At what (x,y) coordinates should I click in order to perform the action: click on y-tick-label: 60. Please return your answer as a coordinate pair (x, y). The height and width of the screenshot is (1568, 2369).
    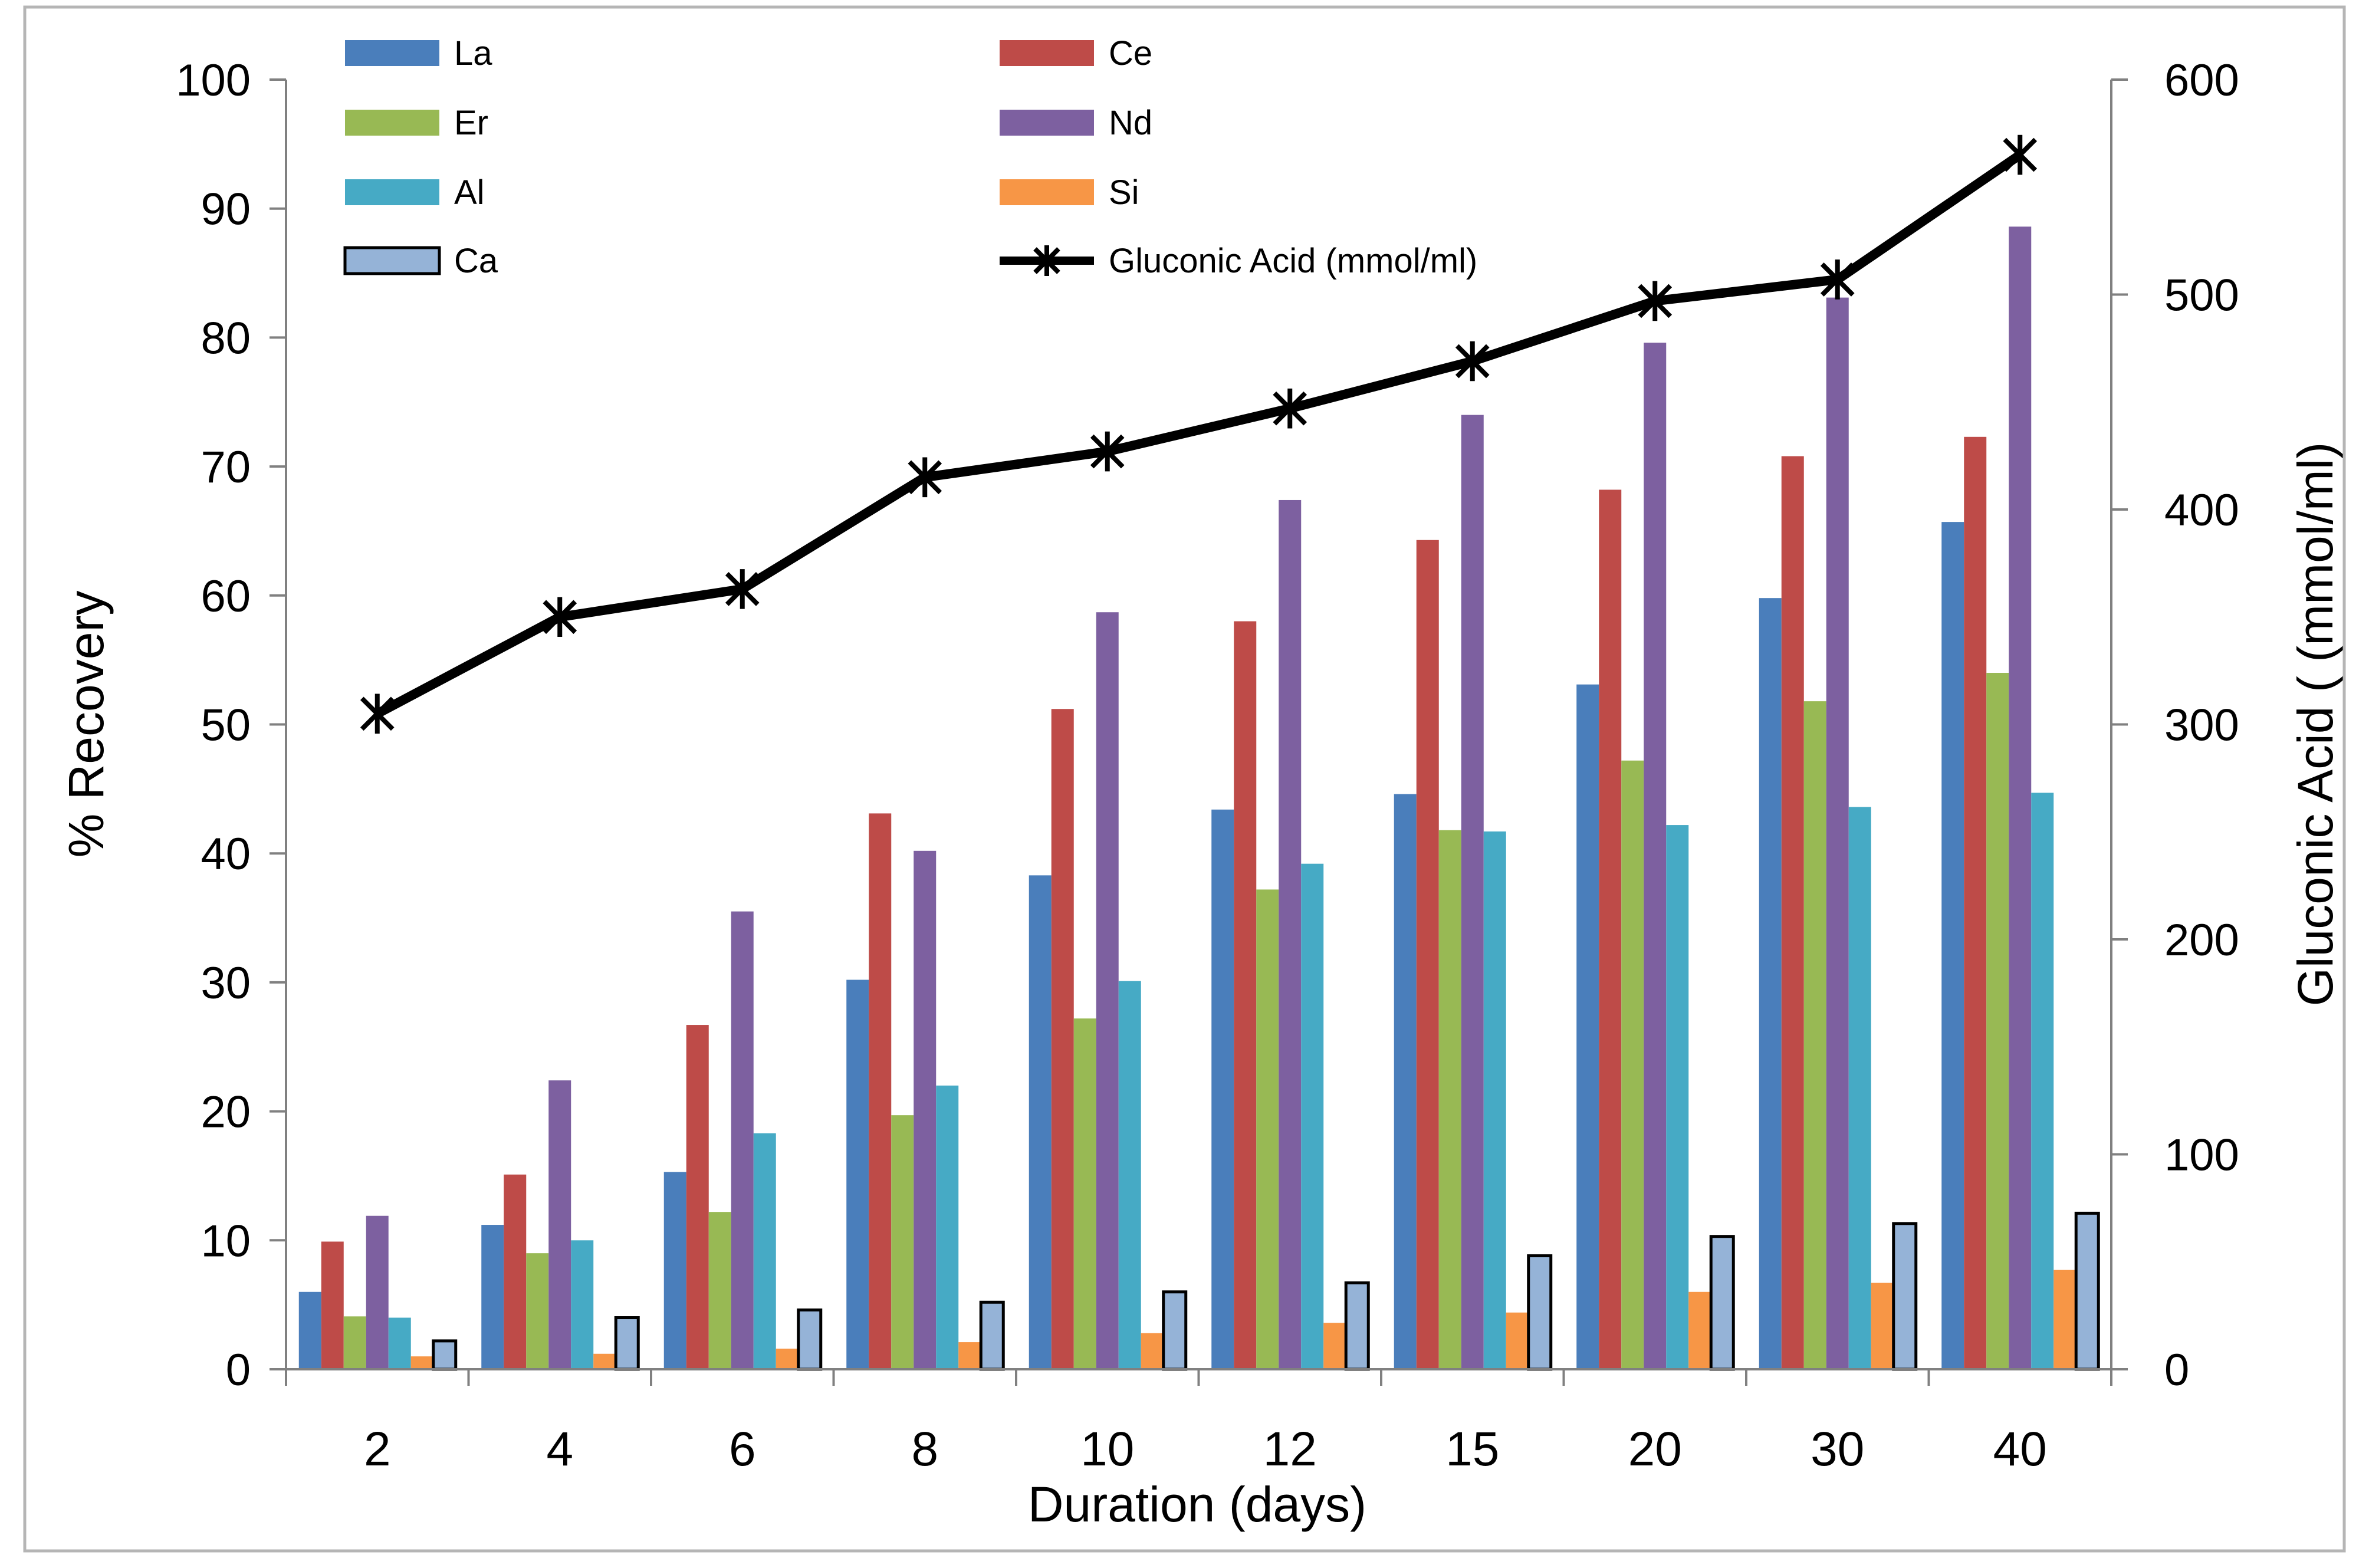
    Looking at the image, I should click on (226, 596).